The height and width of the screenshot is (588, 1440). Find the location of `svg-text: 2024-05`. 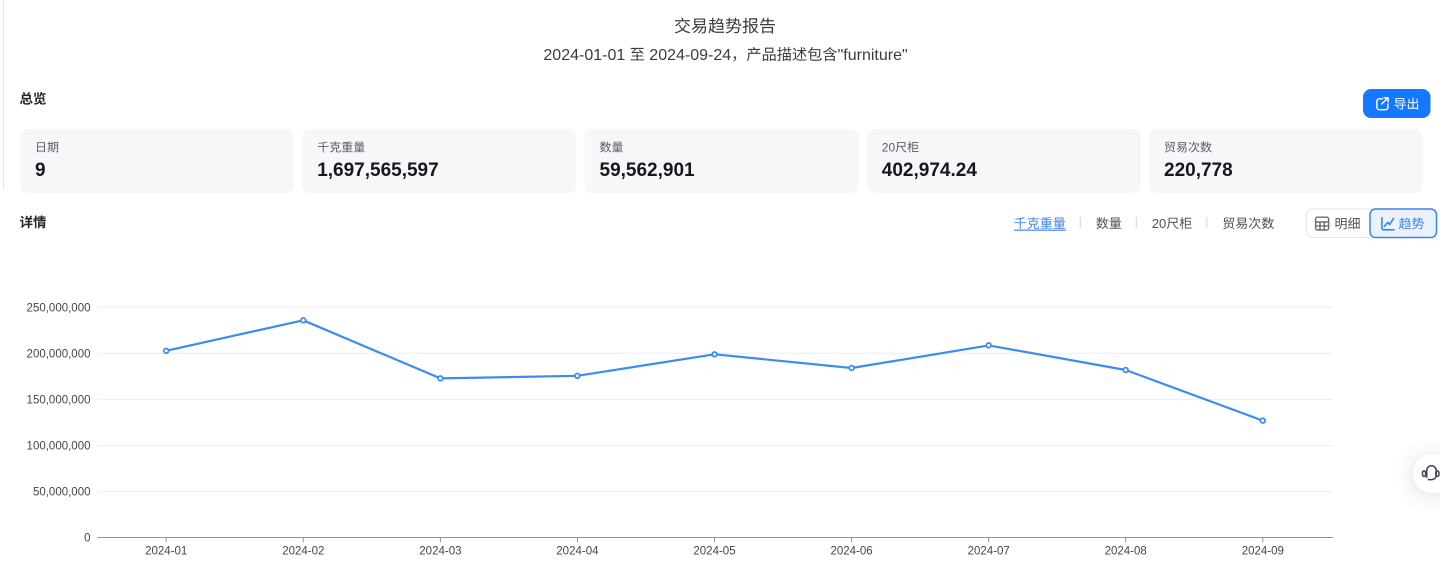

svg-text: 2024-05 is located at coordinates (714, 552).